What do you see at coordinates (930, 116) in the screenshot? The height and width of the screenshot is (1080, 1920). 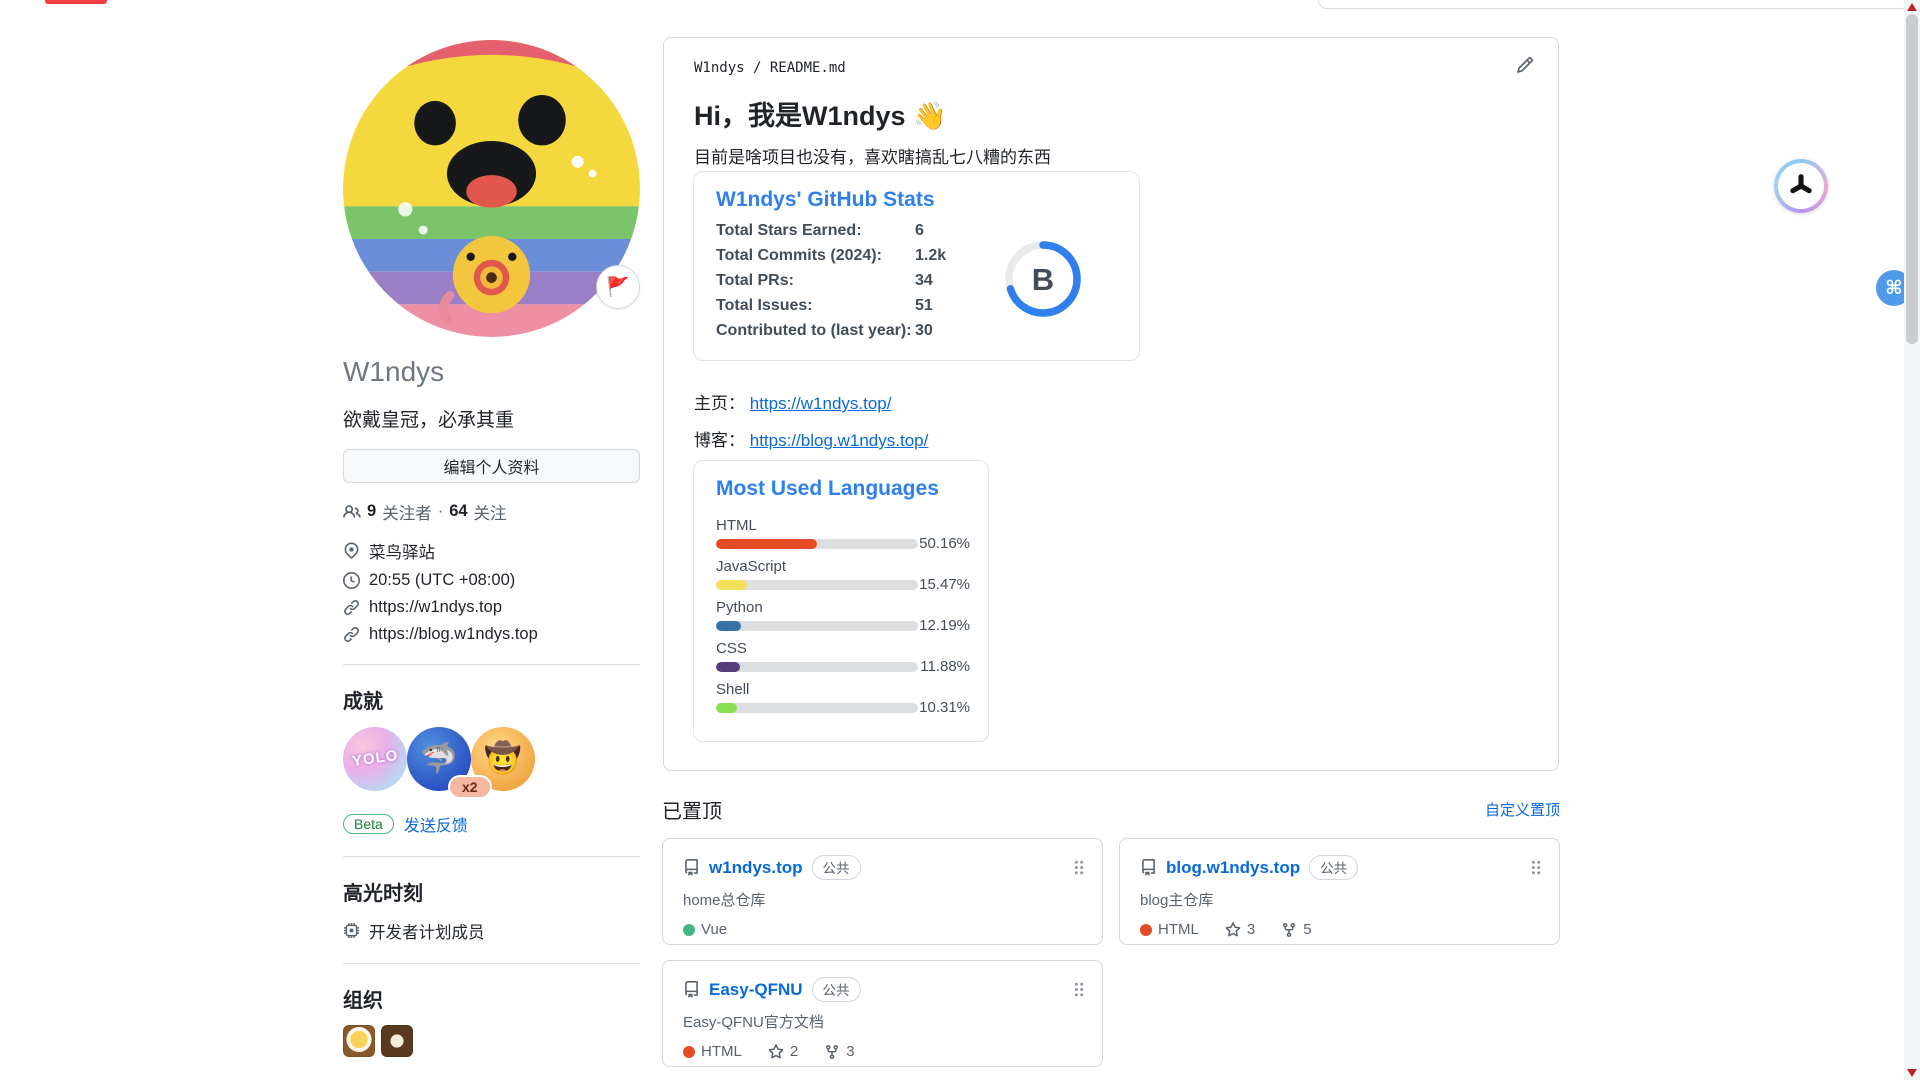 I see `wave-emoji: 👋` at bounding box center [930, 116].